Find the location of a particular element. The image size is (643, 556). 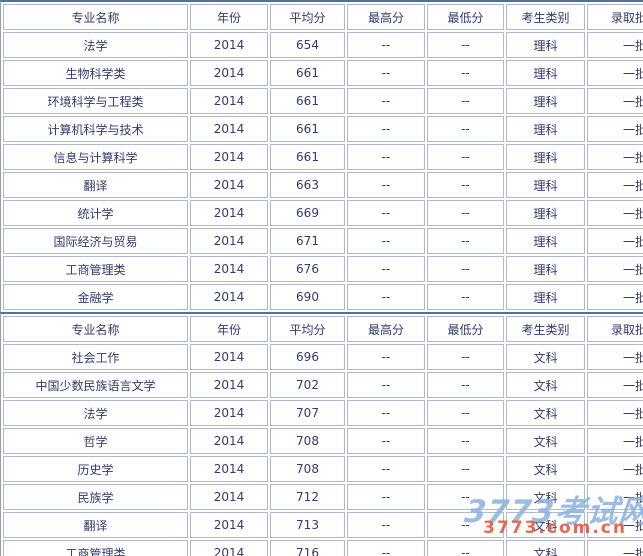

table-cell: 翻译 is located at coordinates (95, 525).